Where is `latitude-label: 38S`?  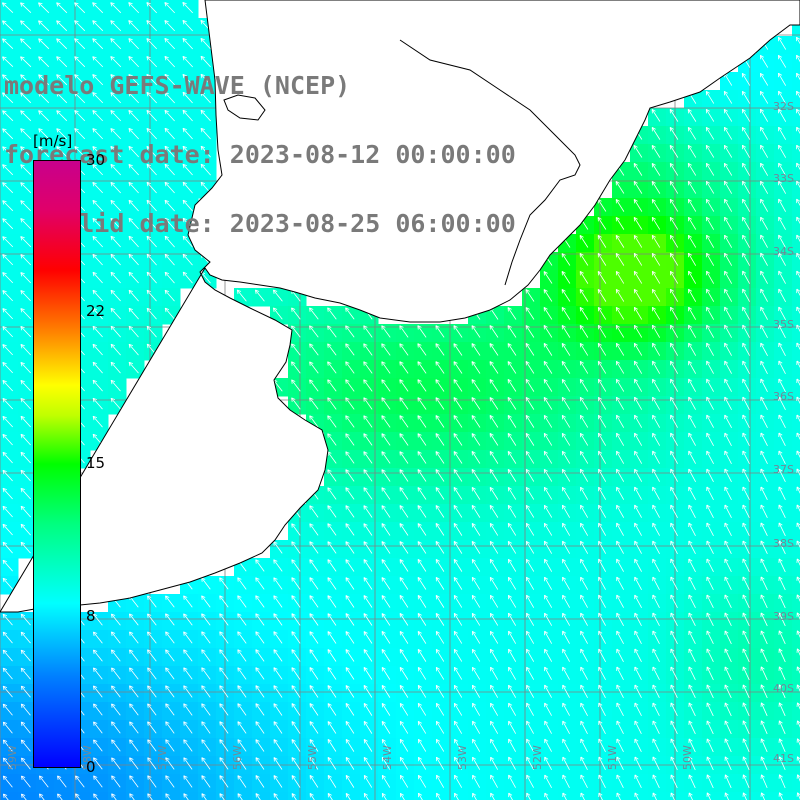 latitude-label: 38S is located at coordinates (783, 543).